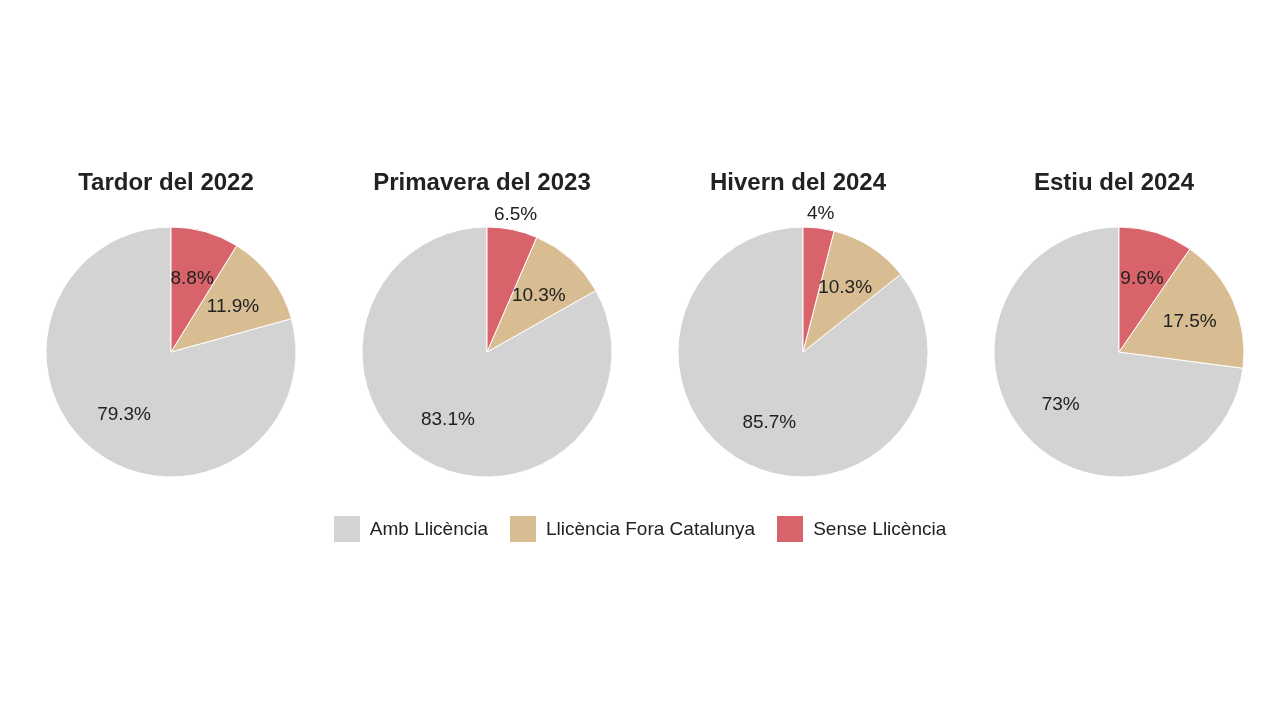 The image size is (1280, 720). Describe the element at coordinates (482, 182) in the screenshot. I see `chart-title: Primavera del 2023` at that location.